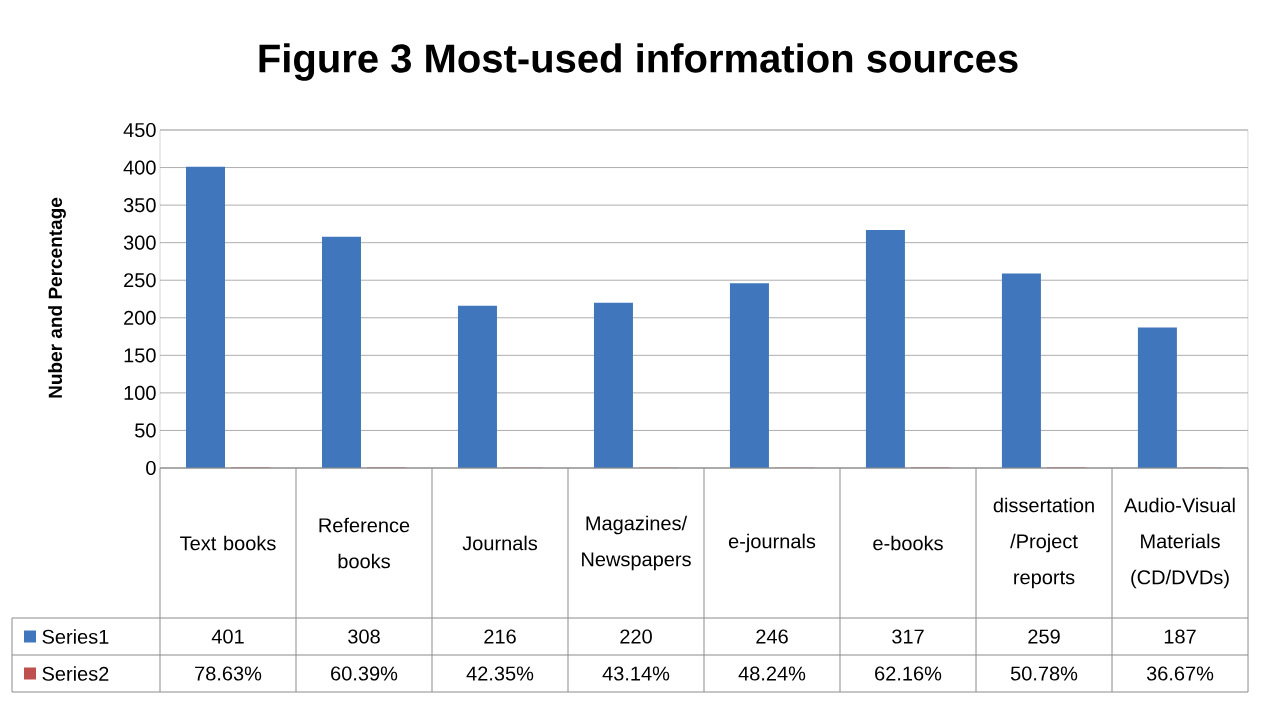 The height and width of the screenshot is (720, 1276). Describe the element at coordinates (636, 543) in the screenshot. I see `x-tick-label: Magazines/ Newspapers` at that location.